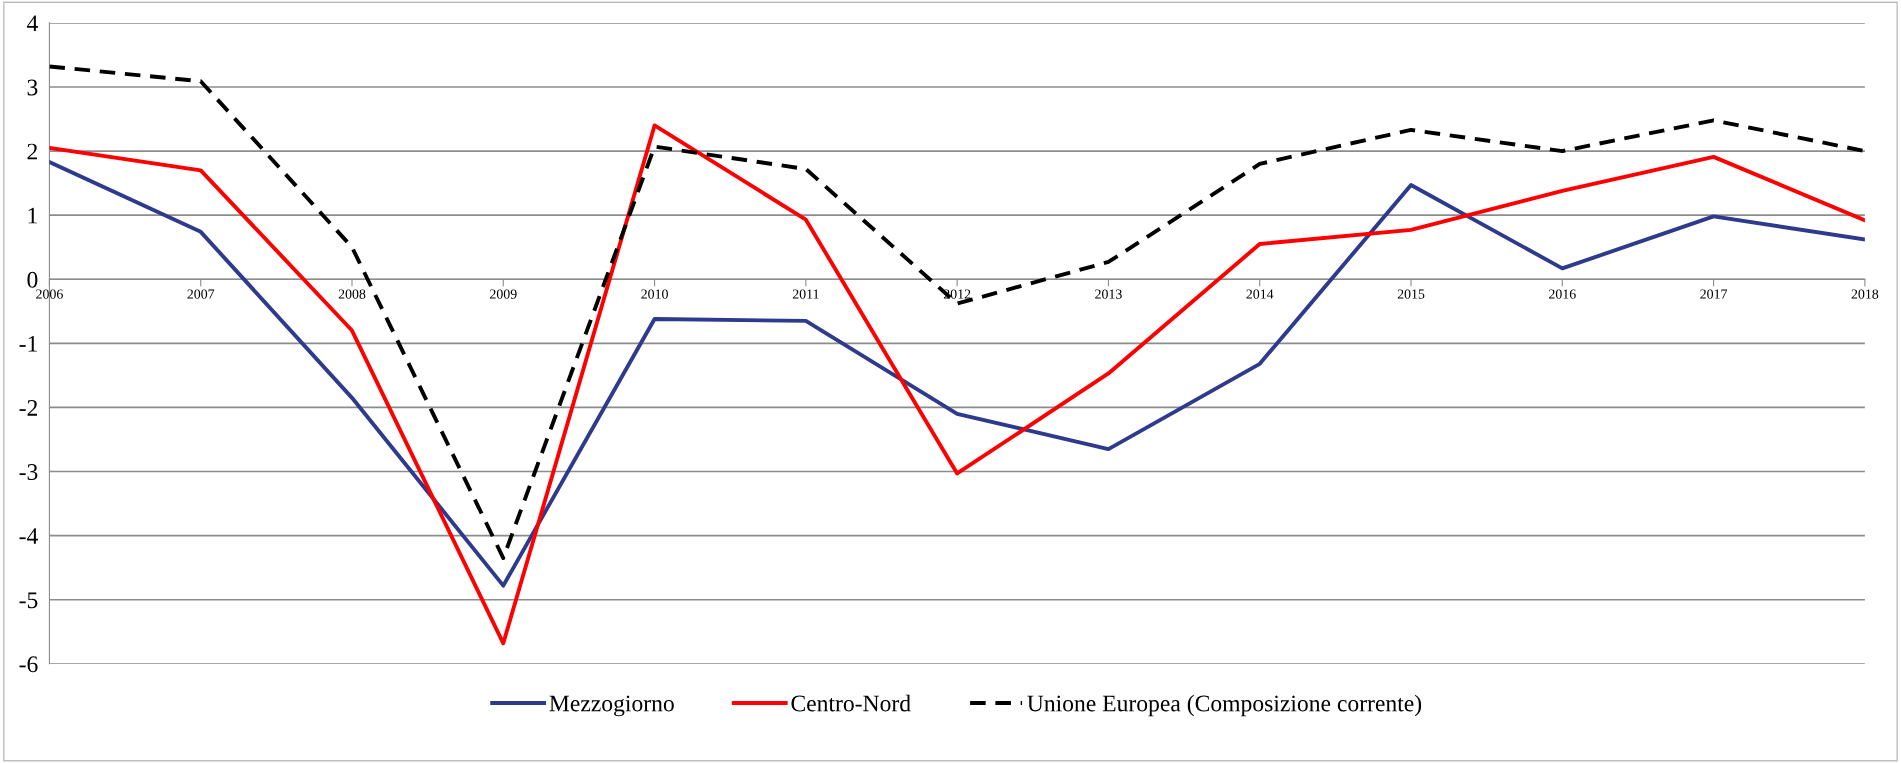 The height and width of the screenshot is (763, 1901). I want to click on x-tick-label: 2017, so click(1714, 294).